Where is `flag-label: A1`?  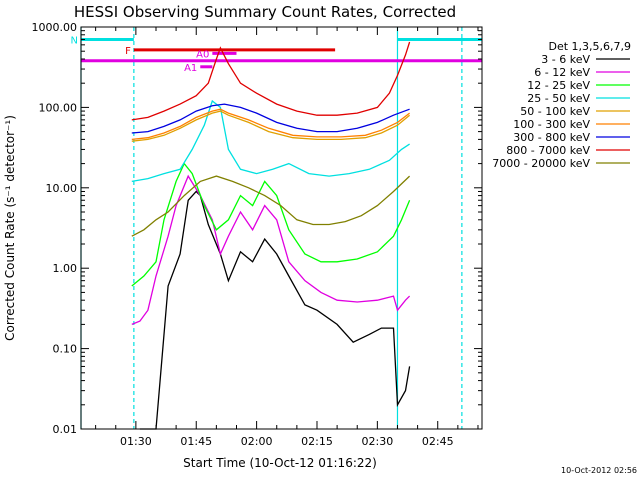
flag-label: A1 is located at coordinates (190, 68).